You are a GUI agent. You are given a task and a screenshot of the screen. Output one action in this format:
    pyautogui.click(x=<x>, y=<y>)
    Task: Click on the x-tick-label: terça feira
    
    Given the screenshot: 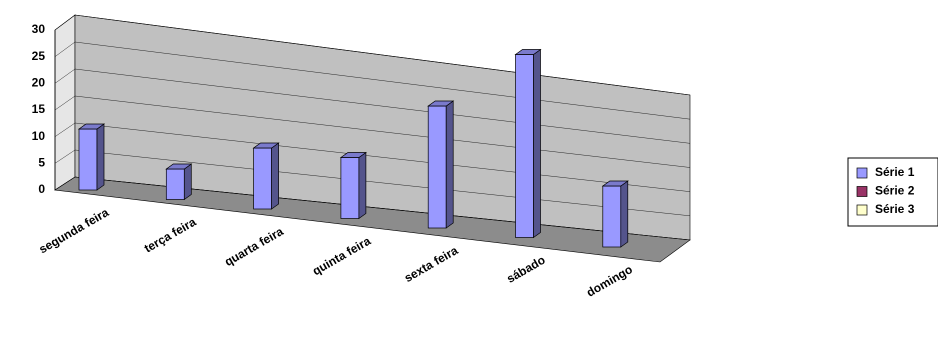 What is the action you would take?
    pyautogui.click(x=170, y=235)
    